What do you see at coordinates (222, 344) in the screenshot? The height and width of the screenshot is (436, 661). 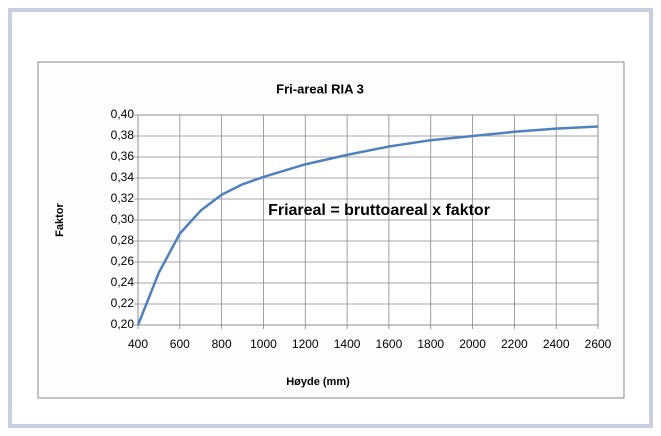 I see `x-tick-label: 800` at bounding box center [222, 344].